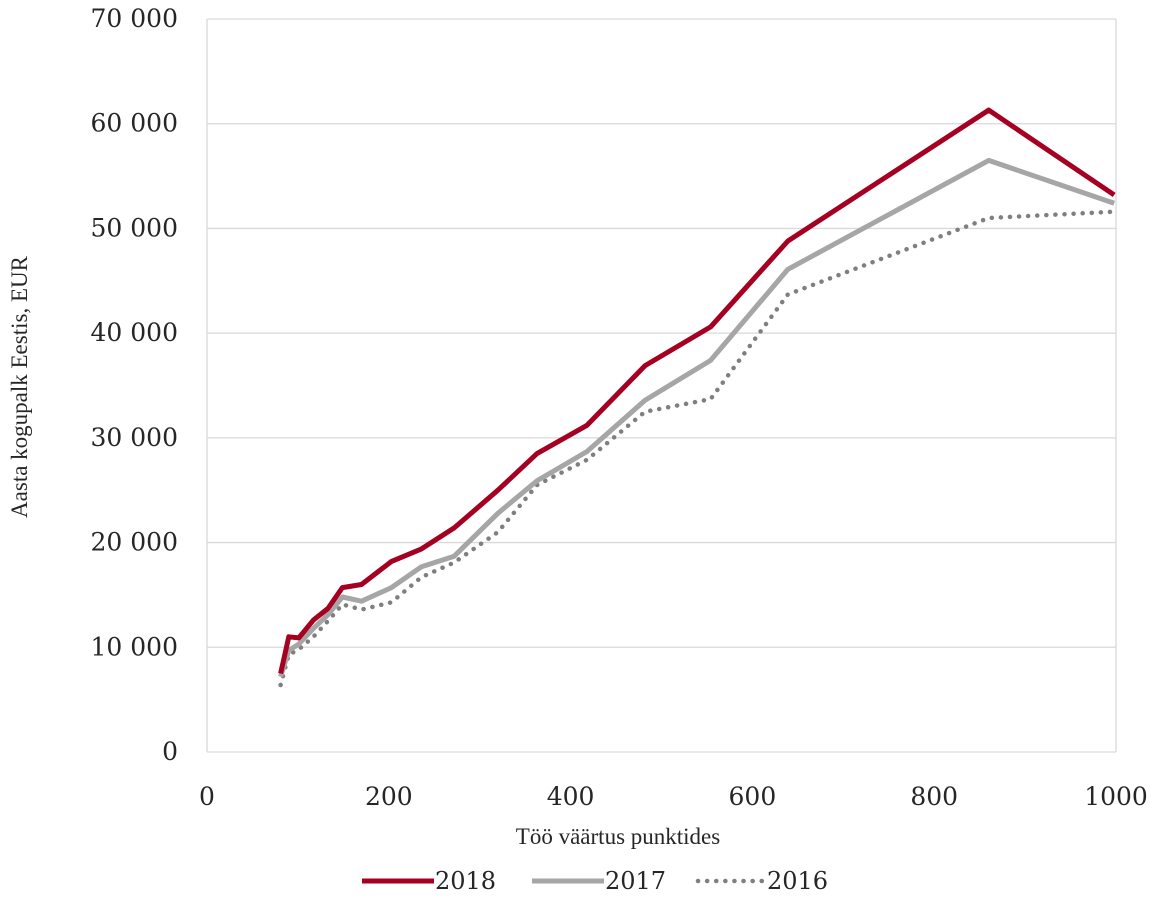  I want to click on x-axis: 0 200 400 600 800 1000, so click(673, 796).